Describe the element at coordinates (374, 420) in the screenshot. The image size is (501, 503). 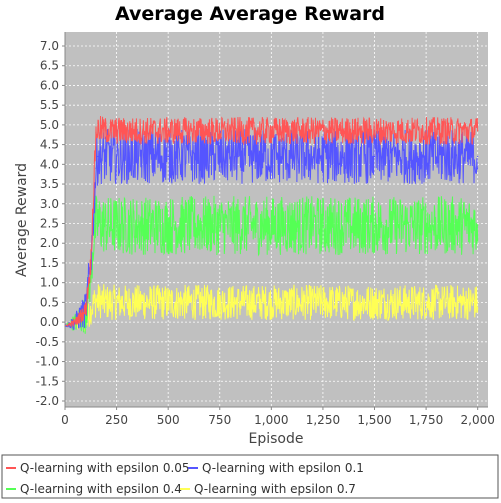
I see `x-tick-label: 1,500` at that location.